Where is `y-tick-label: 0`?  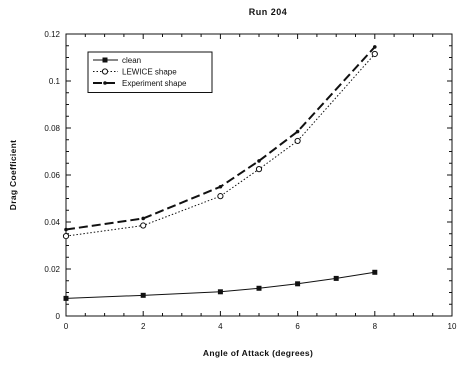
y-tick-label: 0 is located at coordinates (58, 316).